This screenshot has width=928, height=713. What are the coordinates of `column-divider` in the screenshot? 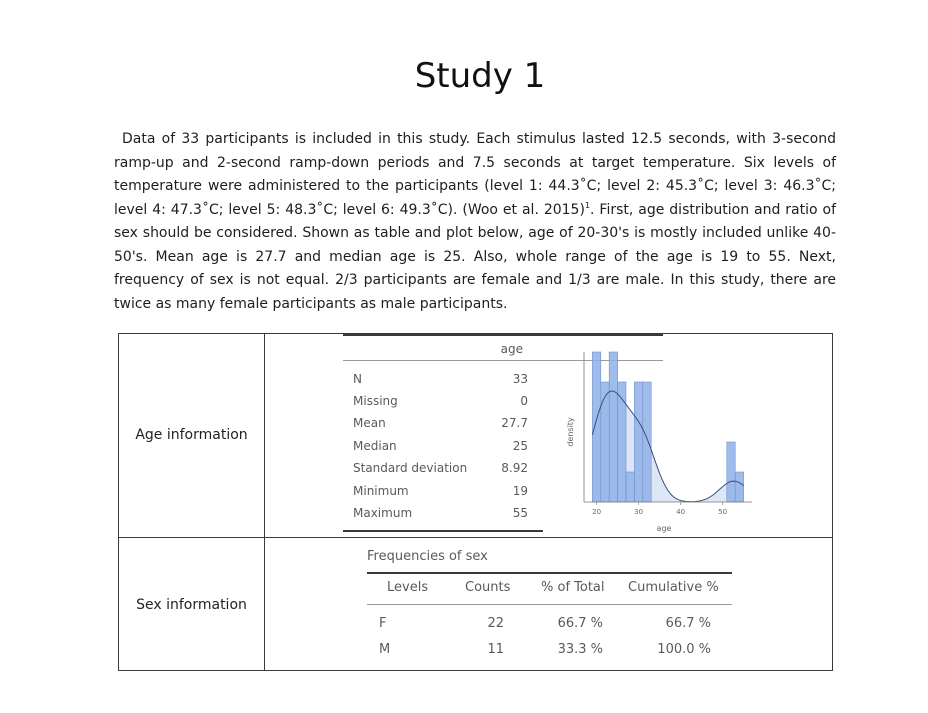 It's located at (264, 502).